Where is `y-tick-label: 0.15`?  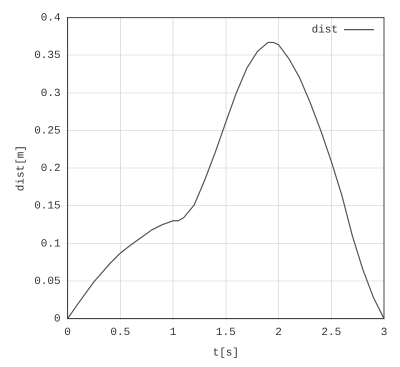
y-tick-label: 0.15 is located at coordinates (47, 206).